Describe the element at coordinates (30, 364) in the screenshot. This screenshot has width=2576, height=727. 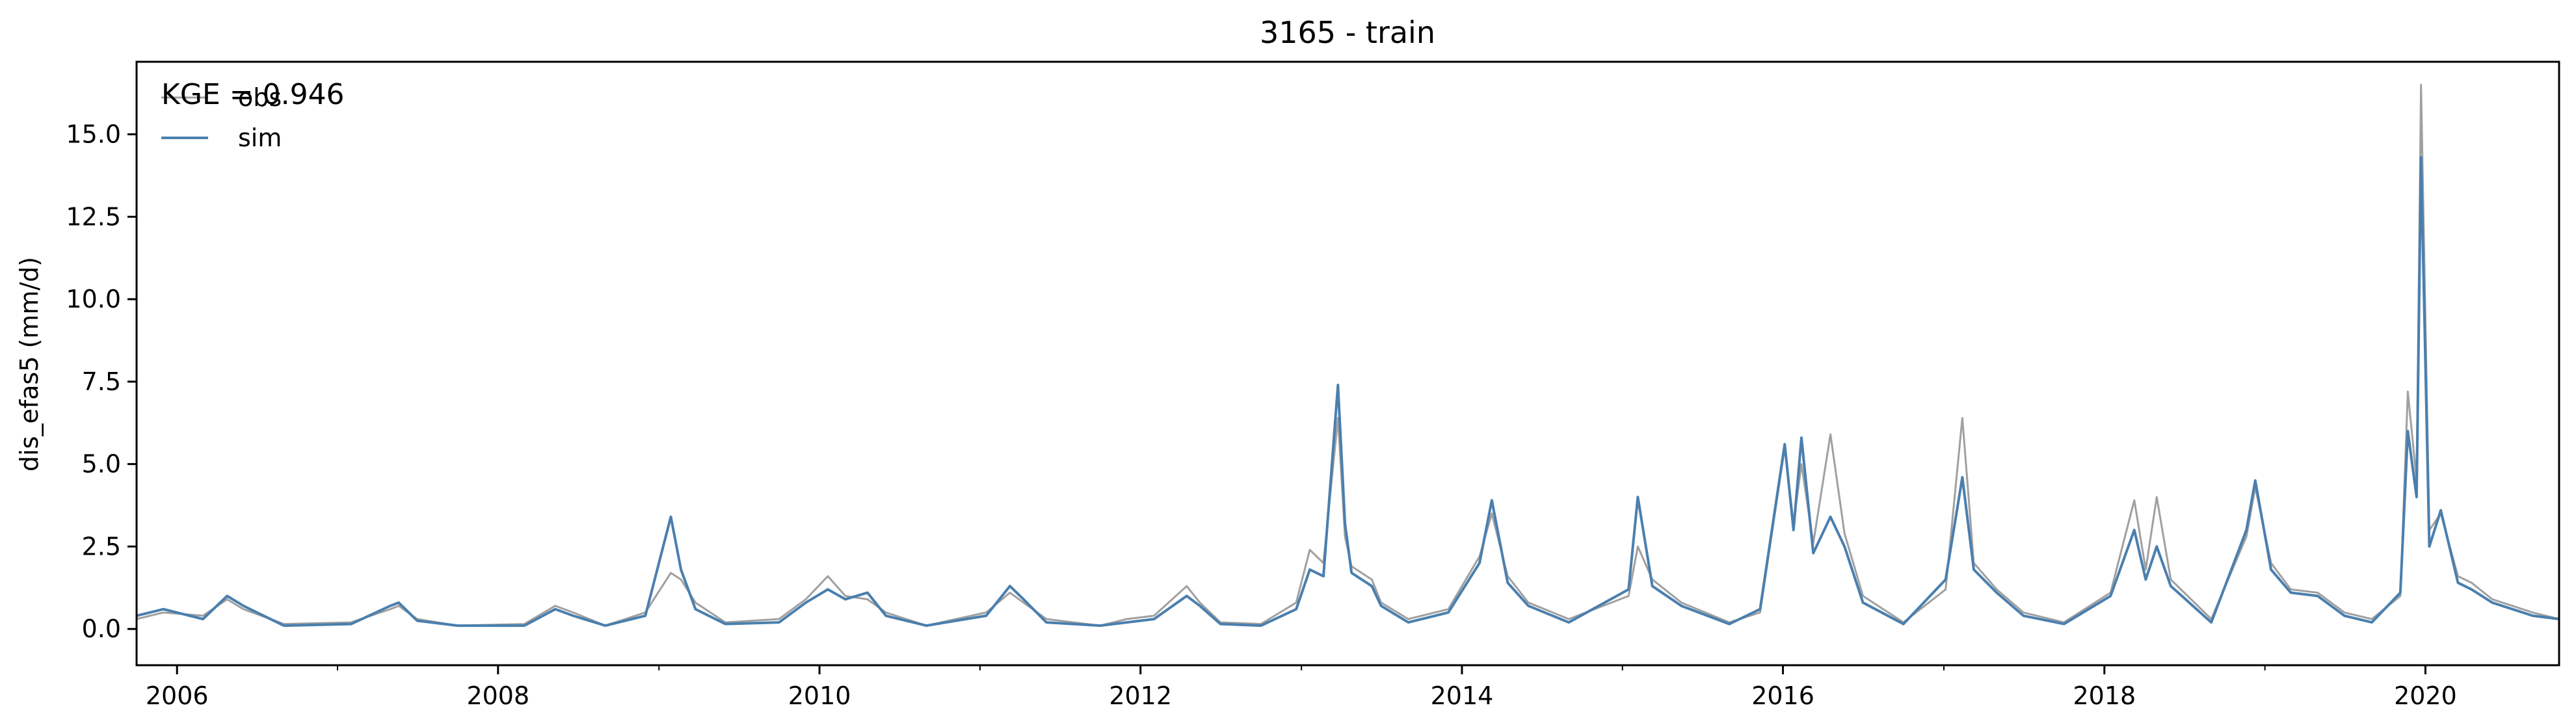
I see `y-axis-label: dis_efas5 (mm/d)` at that location.